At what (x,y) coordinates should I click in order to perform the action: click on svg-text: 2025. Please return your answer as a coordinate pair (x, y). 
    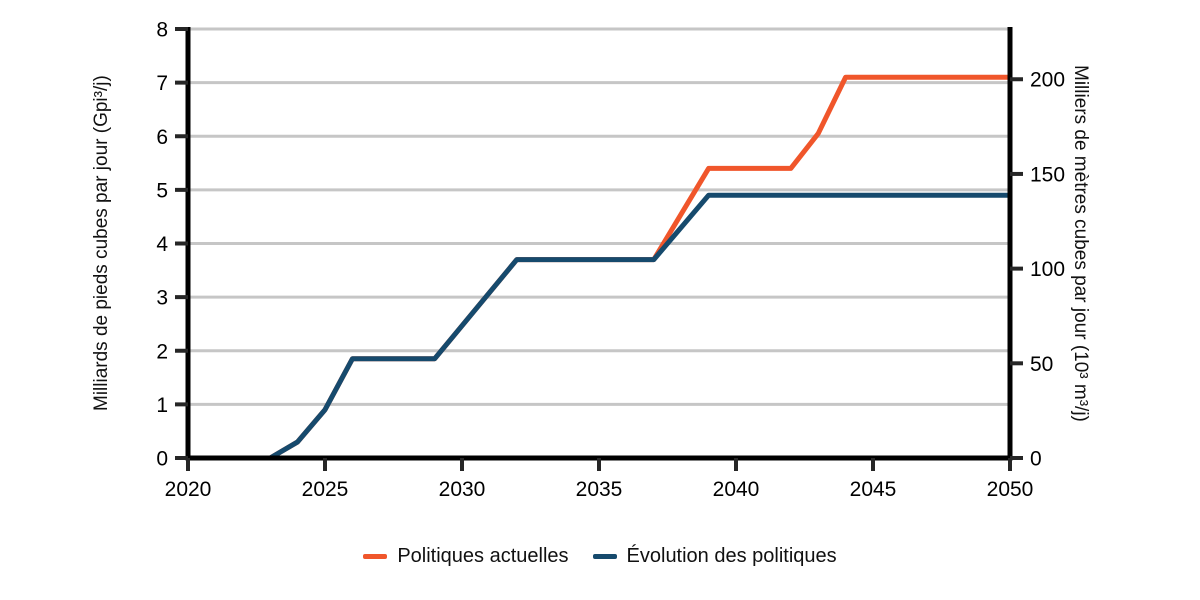
    Looking at the image, I should click on (325, 489).